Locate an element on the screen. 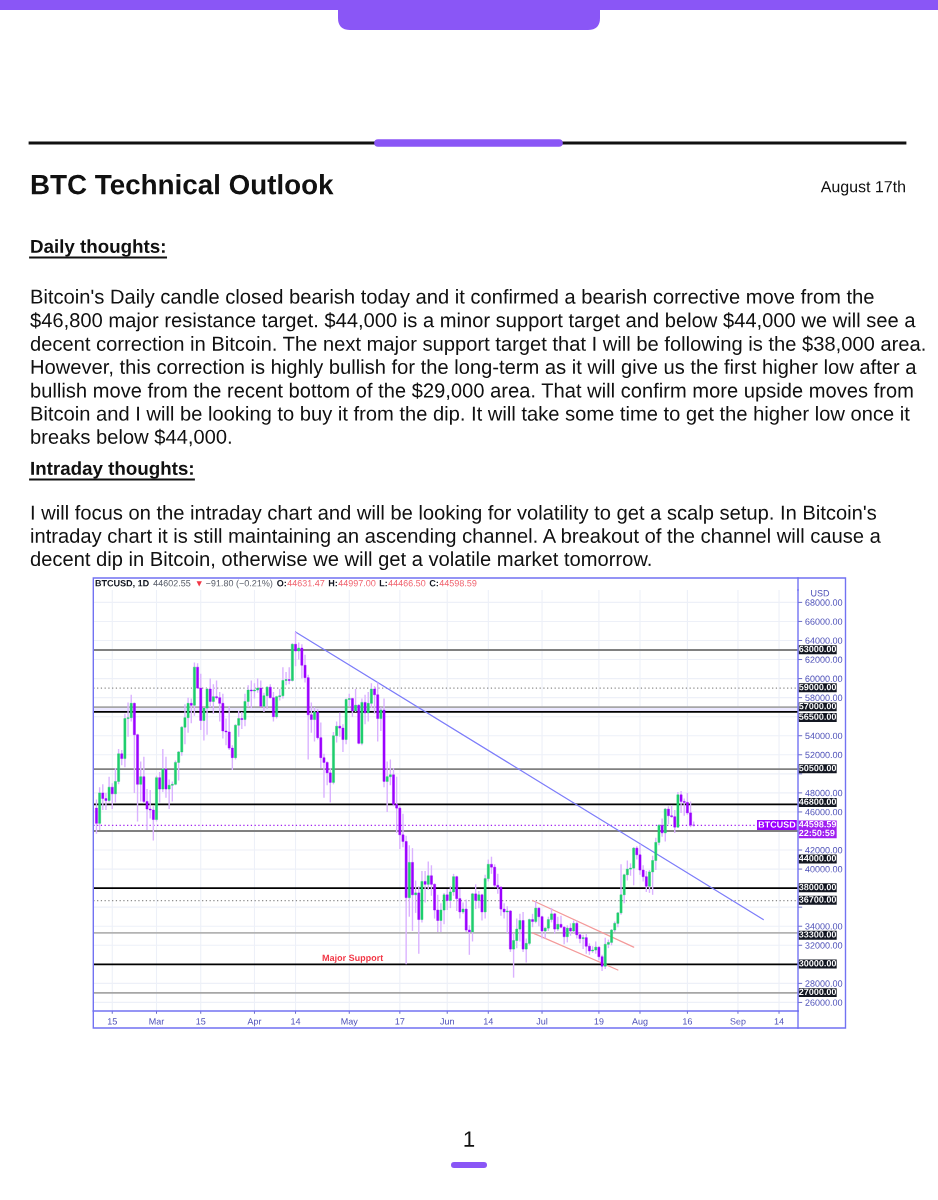  x-tick-label: Sep is located at coordinates (738, 1022).